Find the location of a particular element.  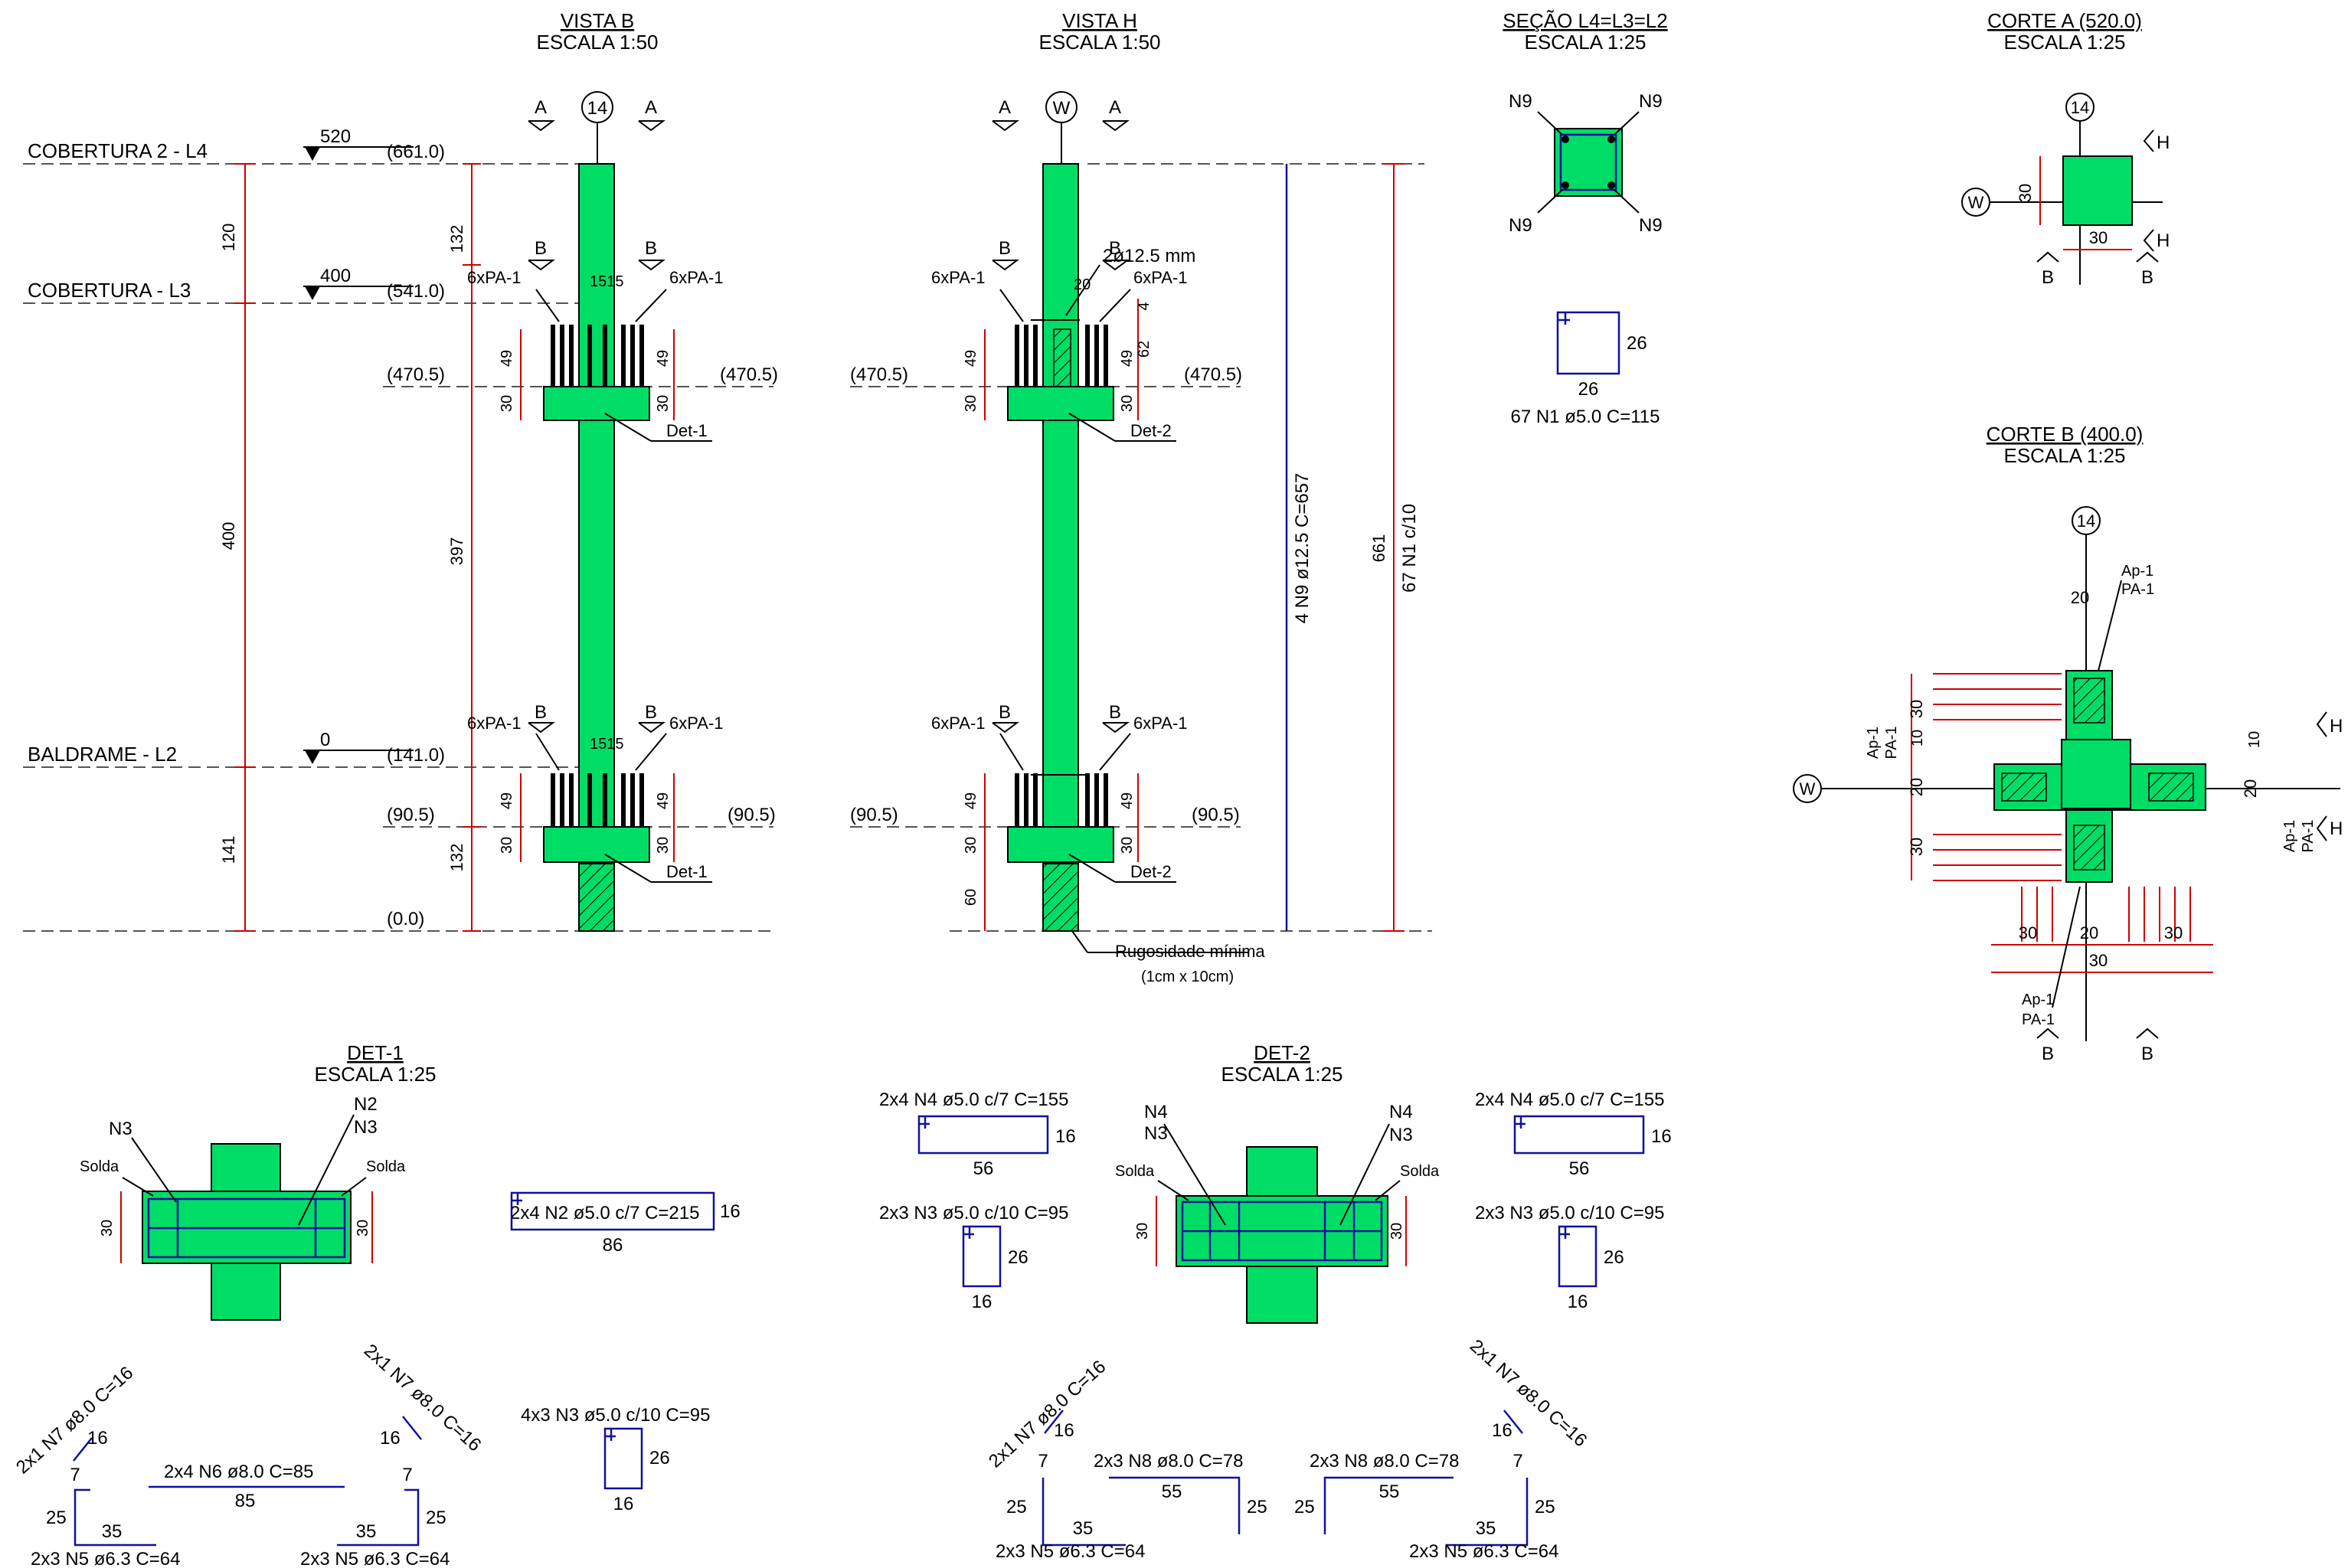

det2-n5-right-shape is located at coordinates (1487, 1512).